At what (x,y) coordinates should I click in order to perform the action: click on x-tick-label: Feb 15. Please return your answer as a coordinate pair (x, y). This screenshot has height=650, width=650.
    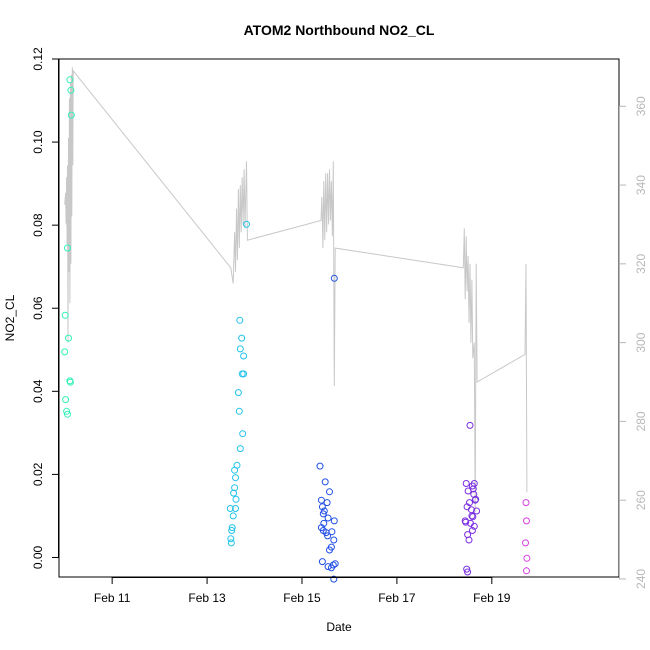
    Looking at the image, I should click on (302, 598).